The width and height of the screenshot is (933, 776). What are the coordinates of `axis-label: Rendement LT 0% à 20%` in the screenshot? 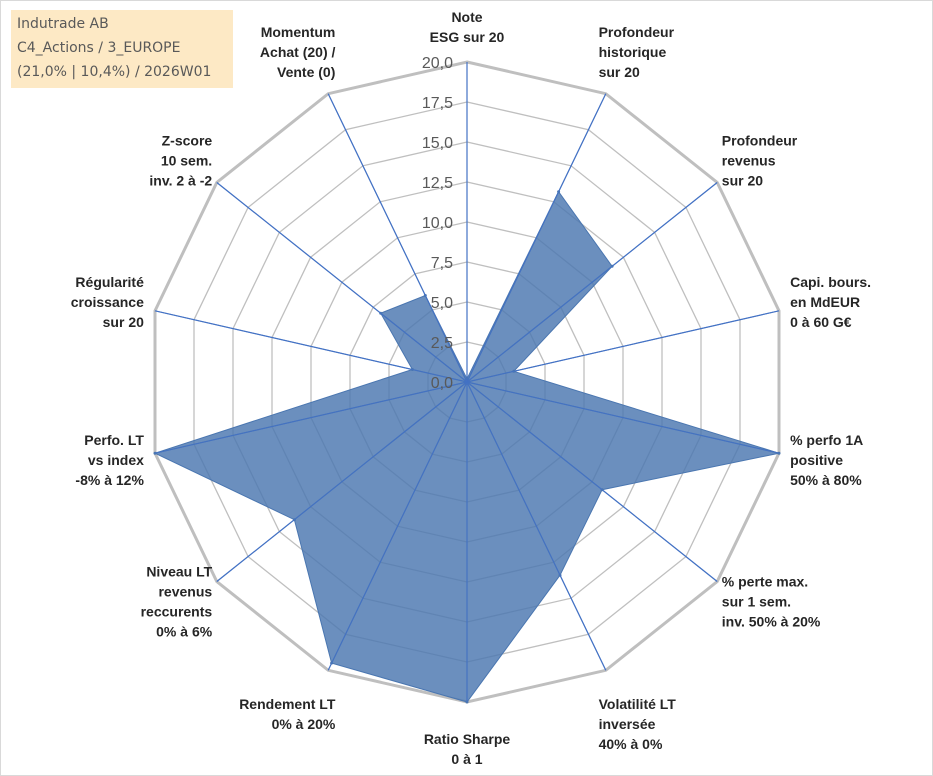 It's located at (287, 714).